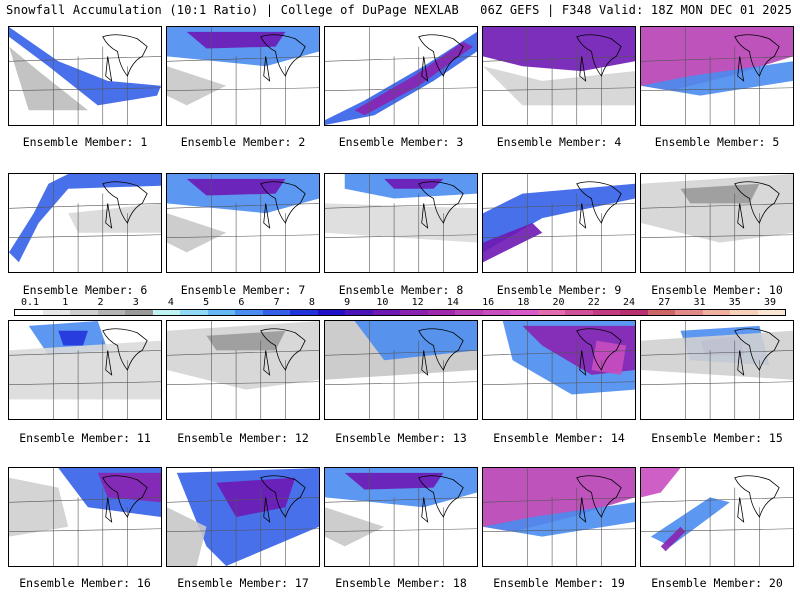 The height and width of the screenshot is (600, 800). What do you see at coordinates (241, 302) in the screenshot?
I see `legend-label: 6` at bounding box center [241, 302].